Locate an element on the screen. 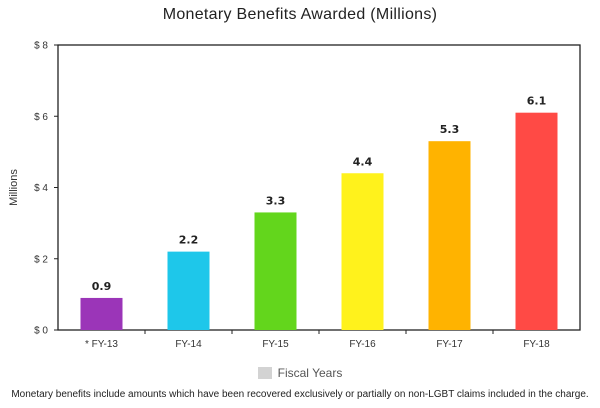  legend-label: Fiscal Years is located at coordinates (310, 373).